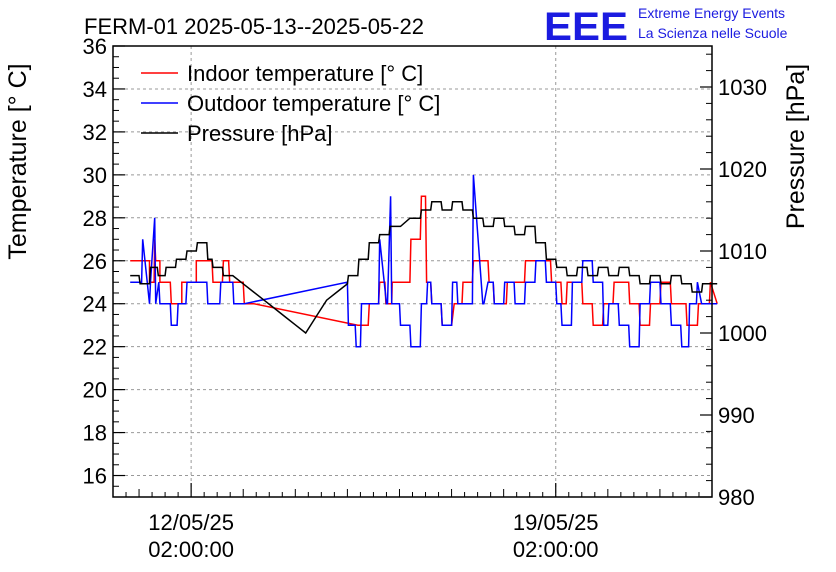  Describe the element at coordinates (95, 89) in the screenshot. I see `y-tick-label: 34` at that location.